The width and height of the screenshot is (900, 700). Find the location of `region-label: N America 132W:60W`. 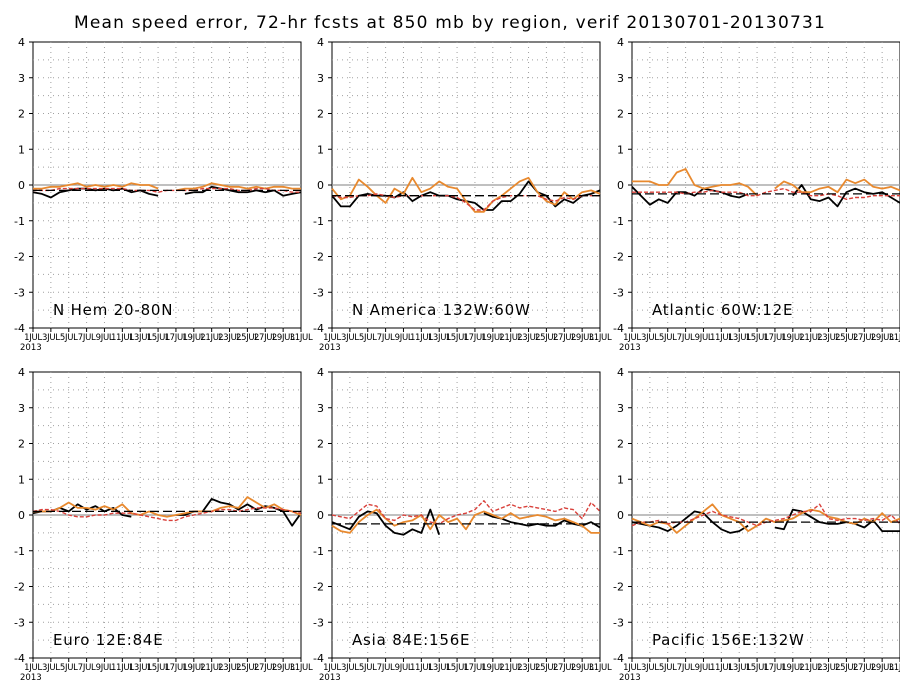

region-label: N America 132W:60W is located at coordinates (441, 310).